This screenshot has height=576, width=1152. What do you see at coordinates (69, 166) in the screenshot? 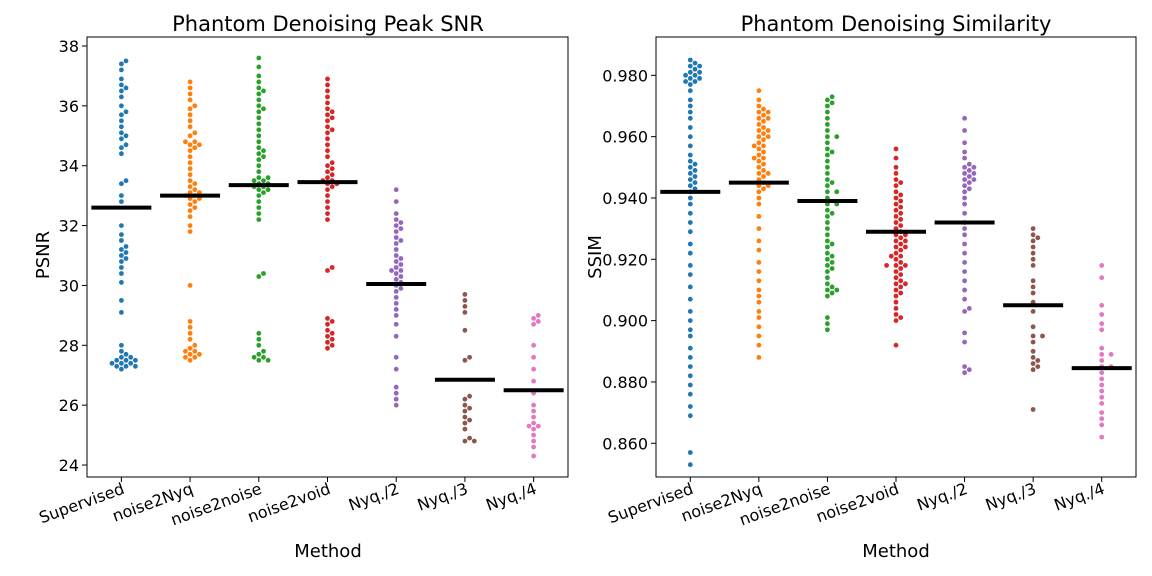
I see `y-tick-label: 34` at bounding box center [69, 166].